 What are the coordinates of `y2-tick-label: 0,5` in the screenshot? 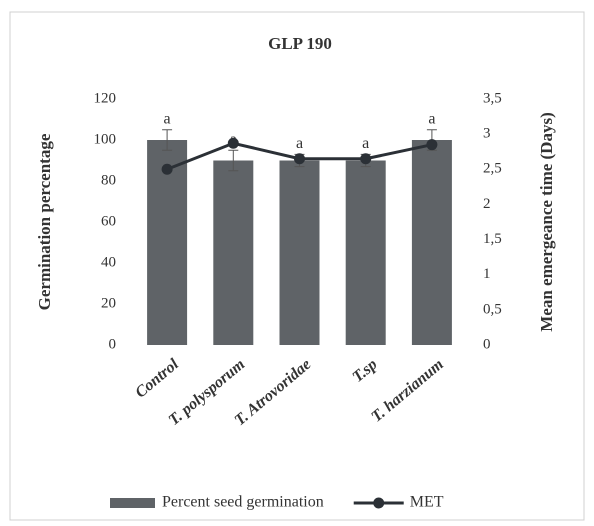 It's located at (492, 309).